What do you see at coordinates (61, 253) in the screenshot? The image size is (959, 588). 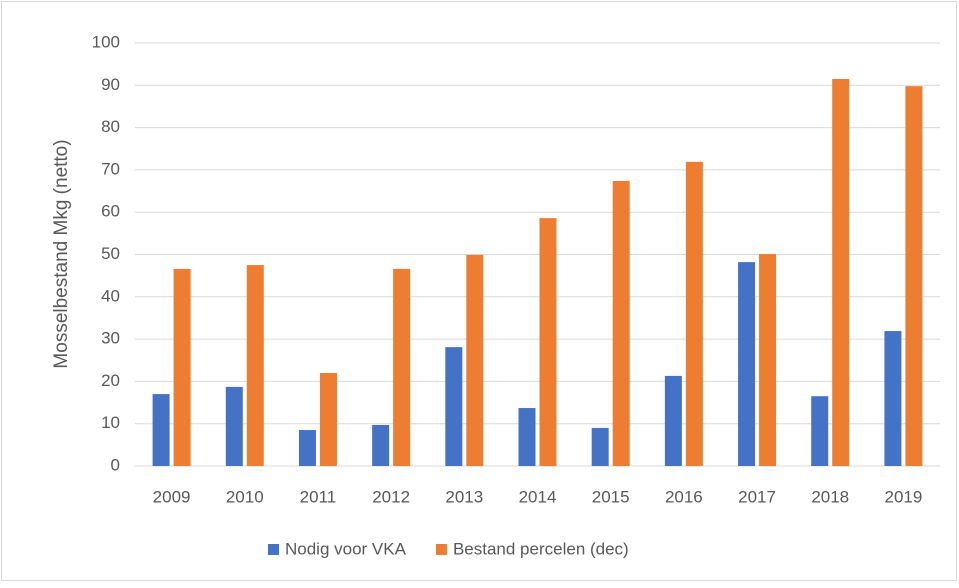 I see `y-axis-label: Mosselbestand Mkg (netto)` at bounding box center [61, 253].